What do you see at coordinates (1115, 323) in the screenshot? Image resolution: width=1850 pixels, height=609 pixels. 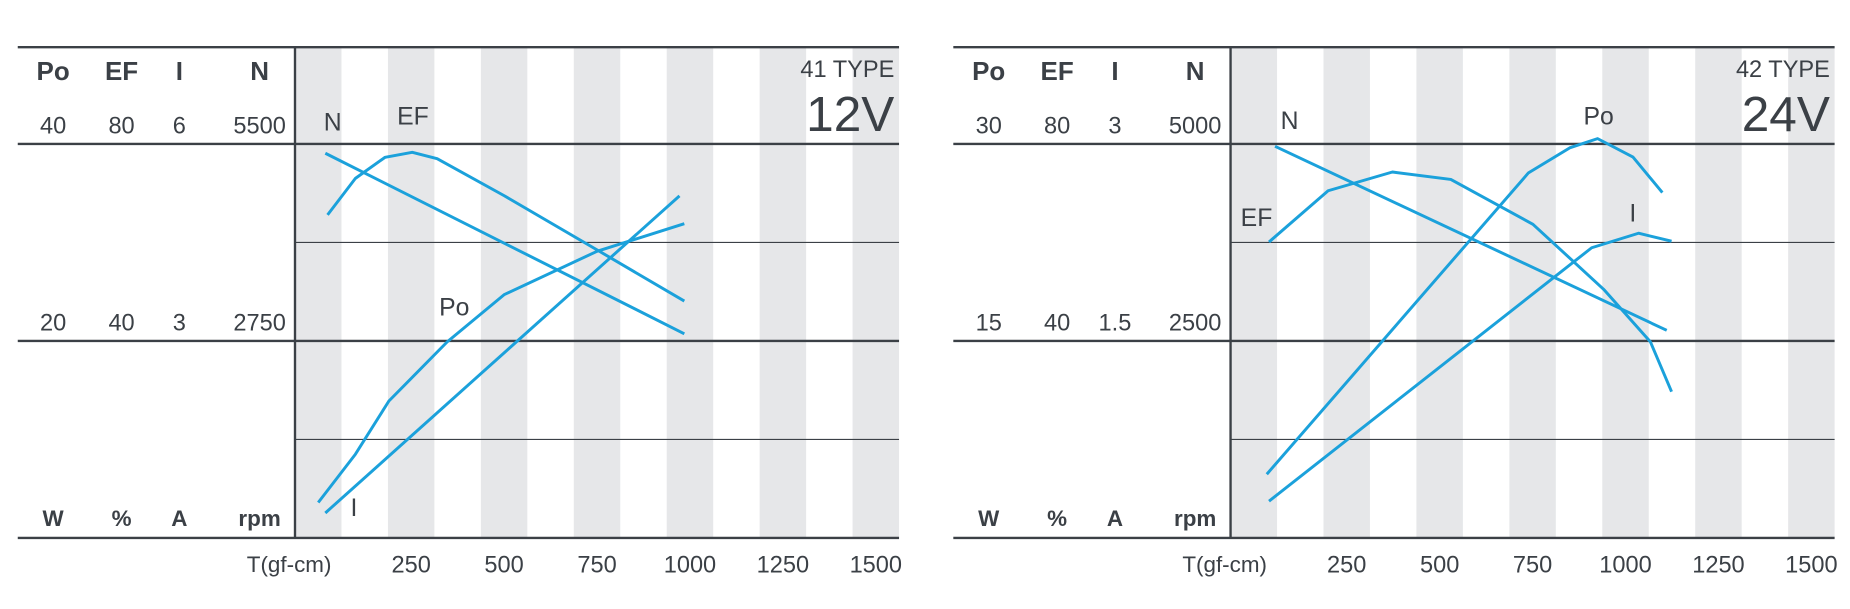 I see `y-tick-label: 1.5` at bounding box center [1115, 323].